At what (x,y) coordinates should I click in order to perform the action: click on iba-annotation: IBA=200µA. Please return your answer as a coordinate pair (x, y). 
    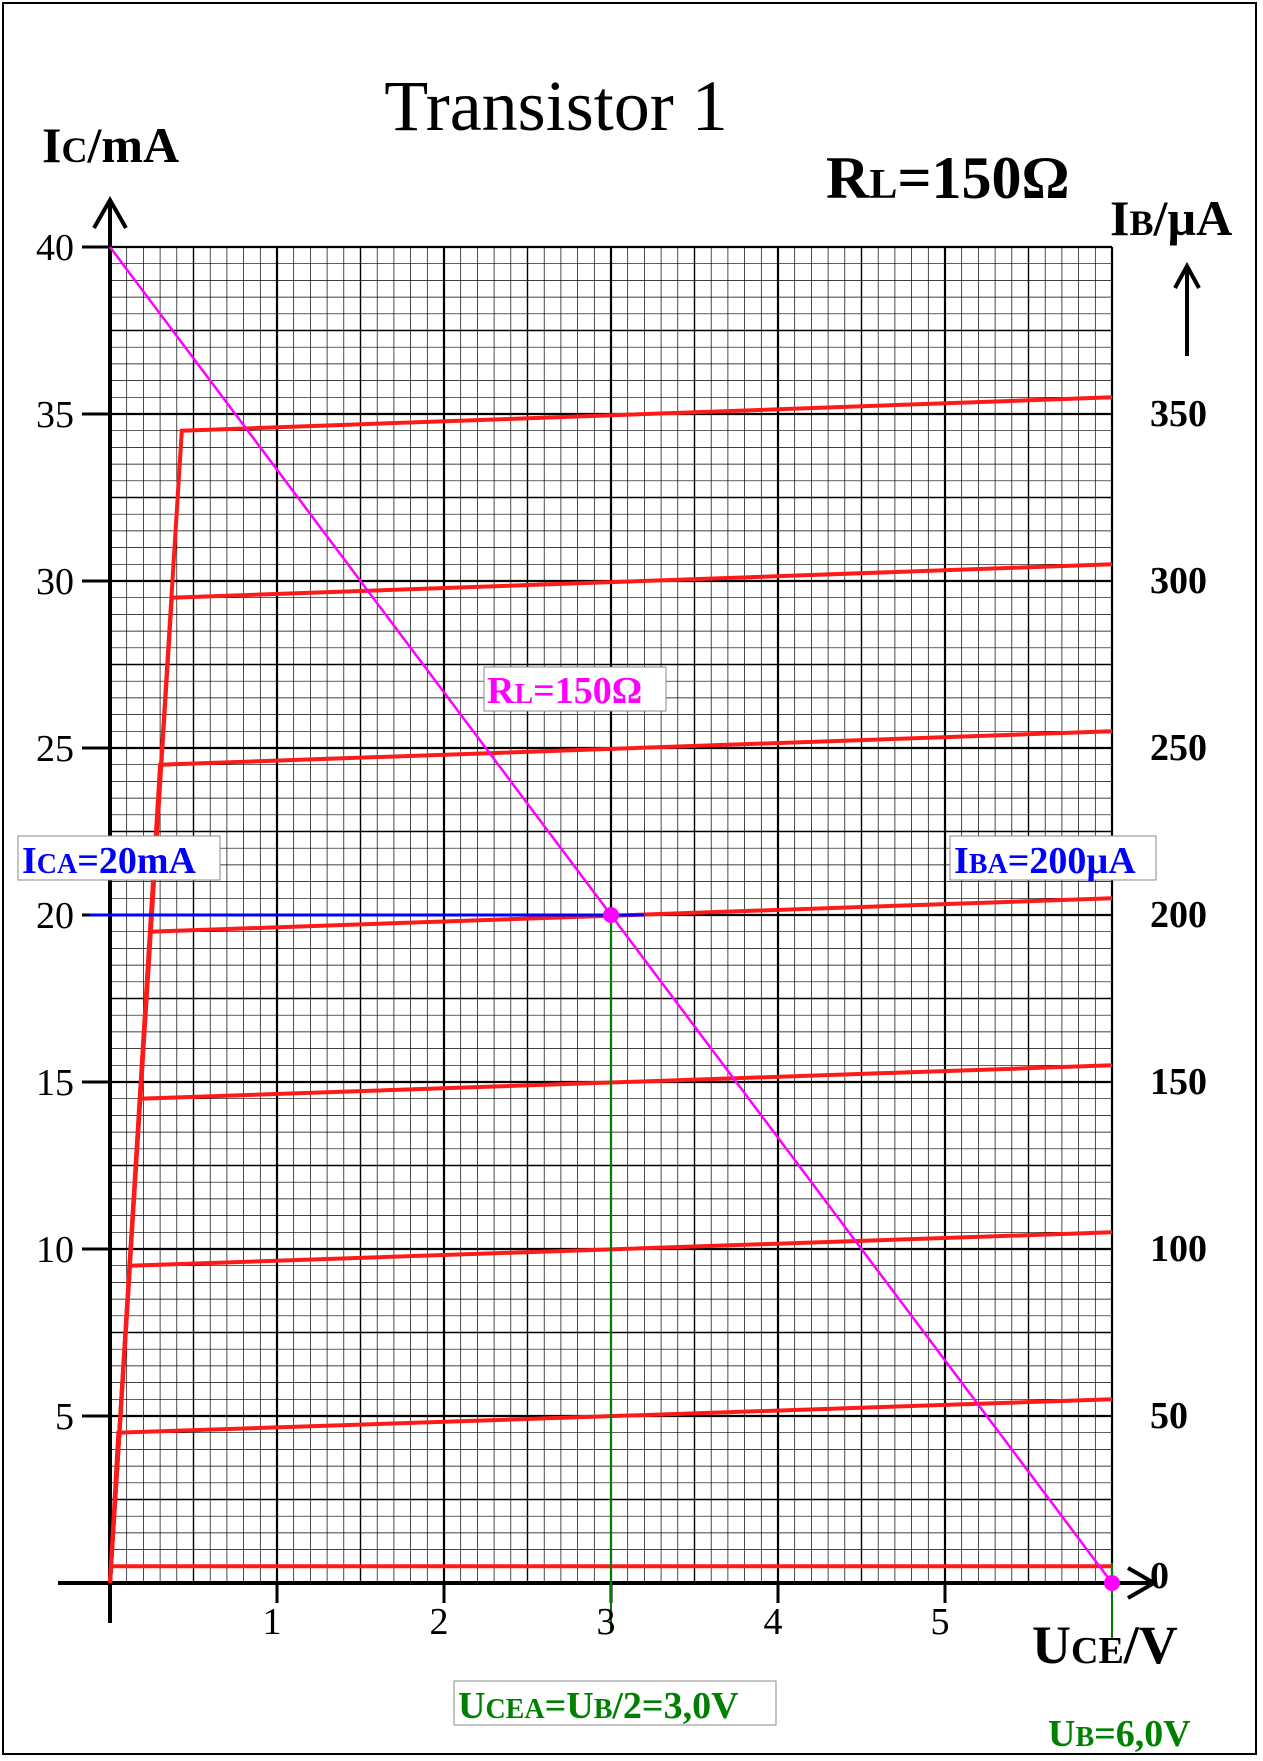
    Looking at the image, I should click on (1053, 858).